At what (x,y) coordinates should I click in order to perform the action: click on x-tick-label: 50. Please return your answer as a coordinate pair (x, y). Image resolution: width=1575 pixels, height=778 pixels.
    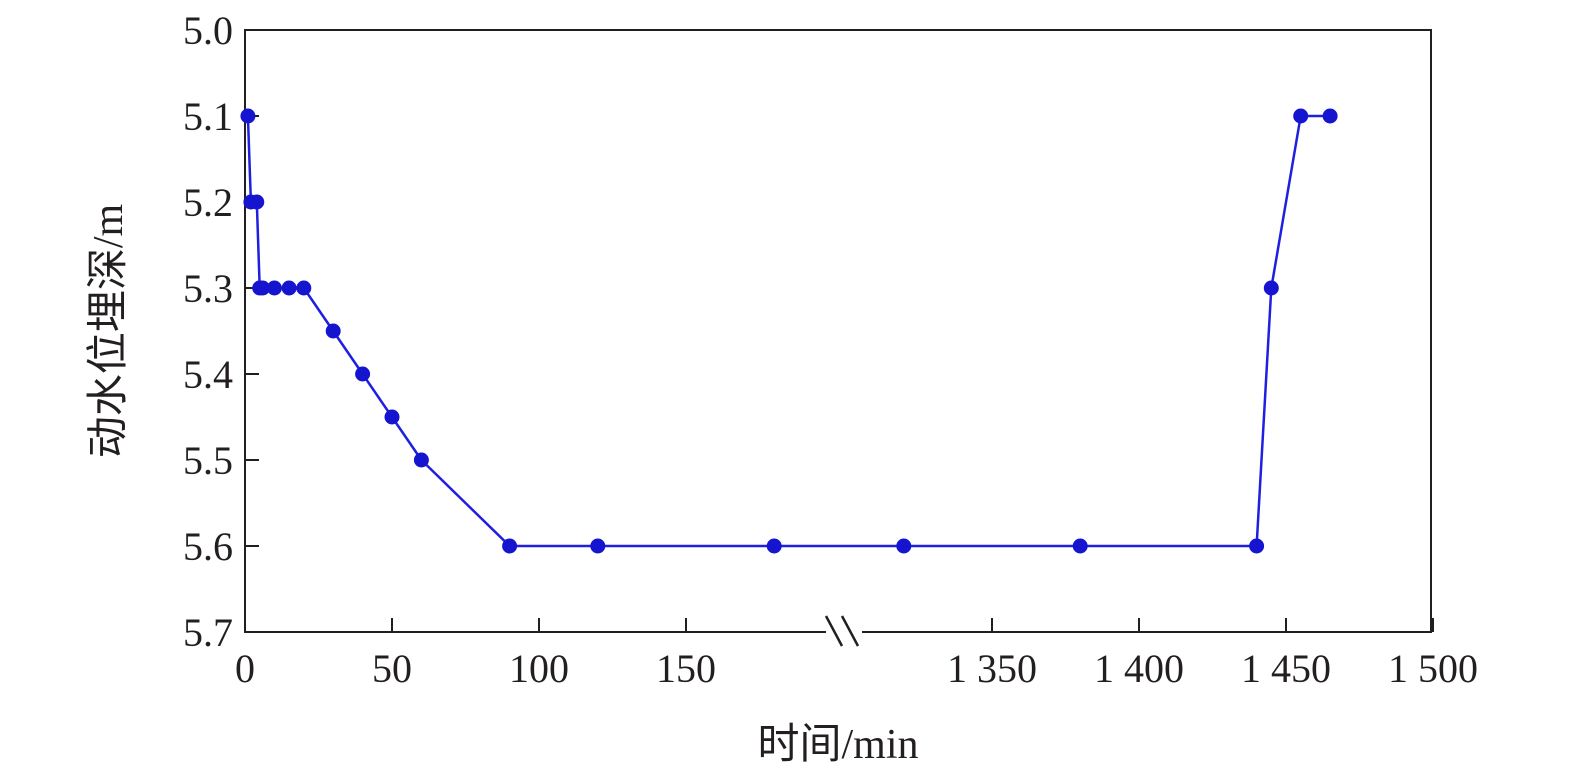
    Looking at the image, I should click on (392, 668).